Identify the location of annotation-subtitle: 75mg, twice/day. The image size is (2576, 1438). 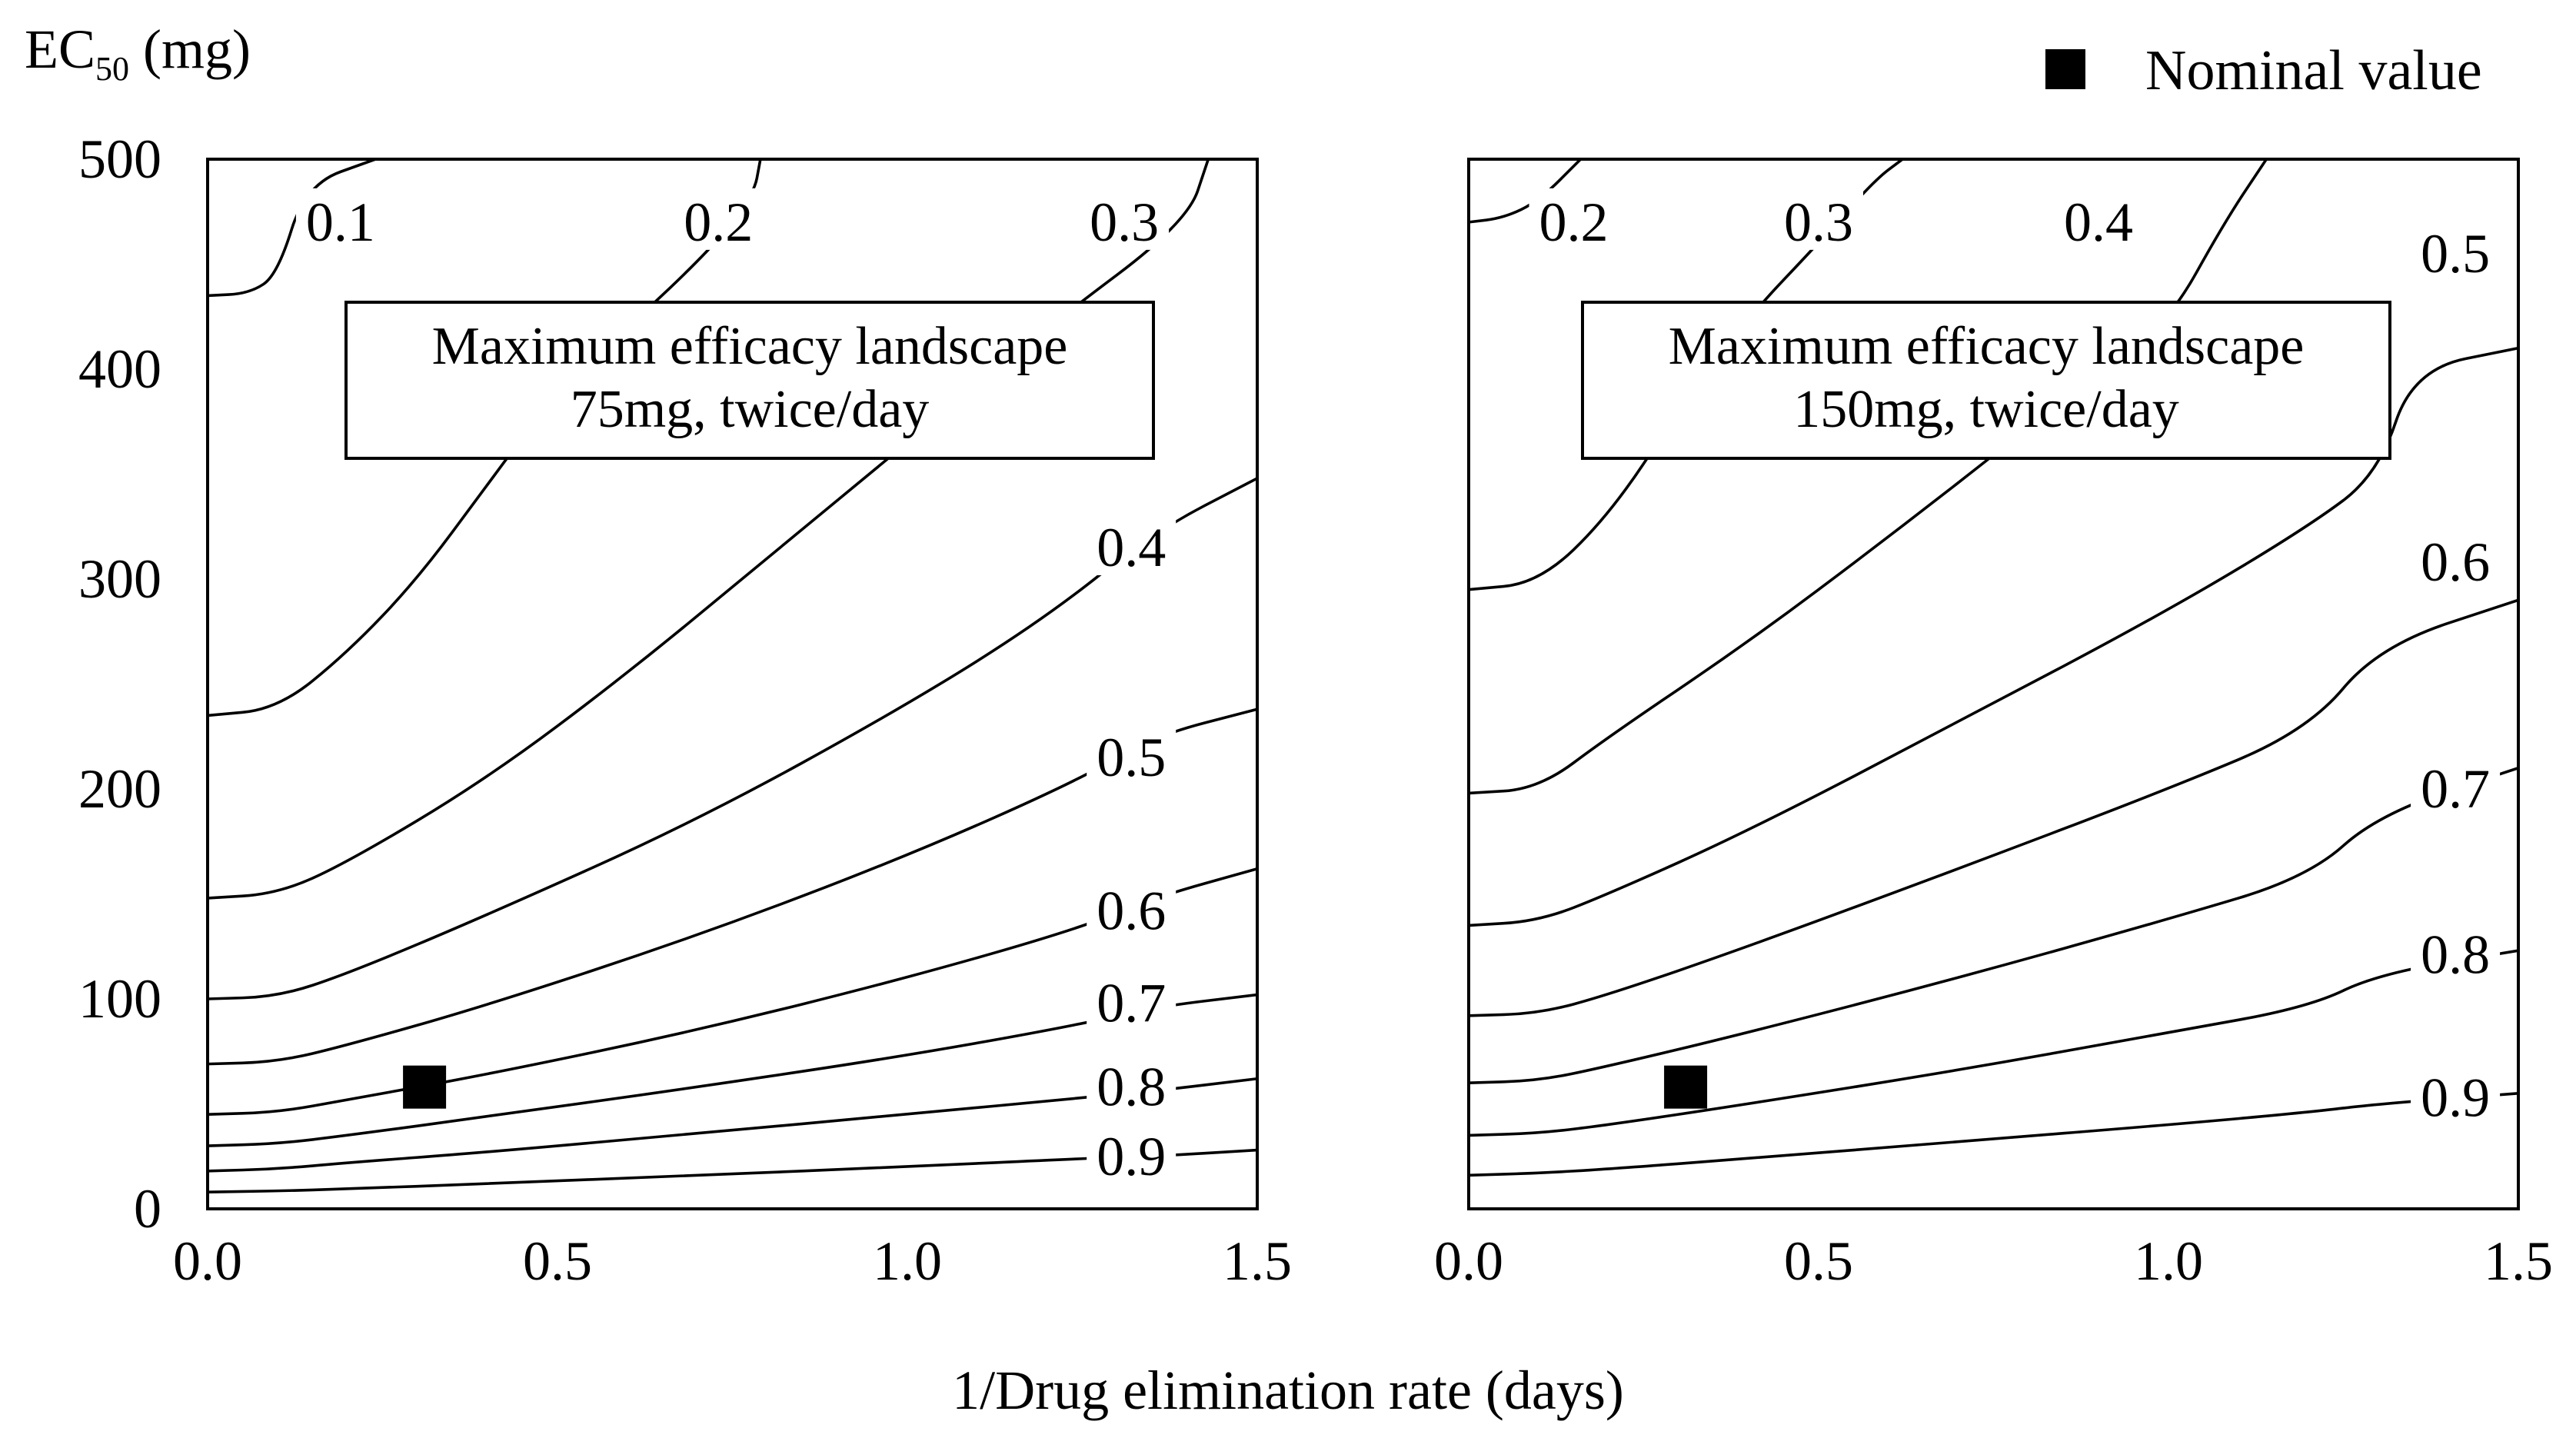
(750, 409).